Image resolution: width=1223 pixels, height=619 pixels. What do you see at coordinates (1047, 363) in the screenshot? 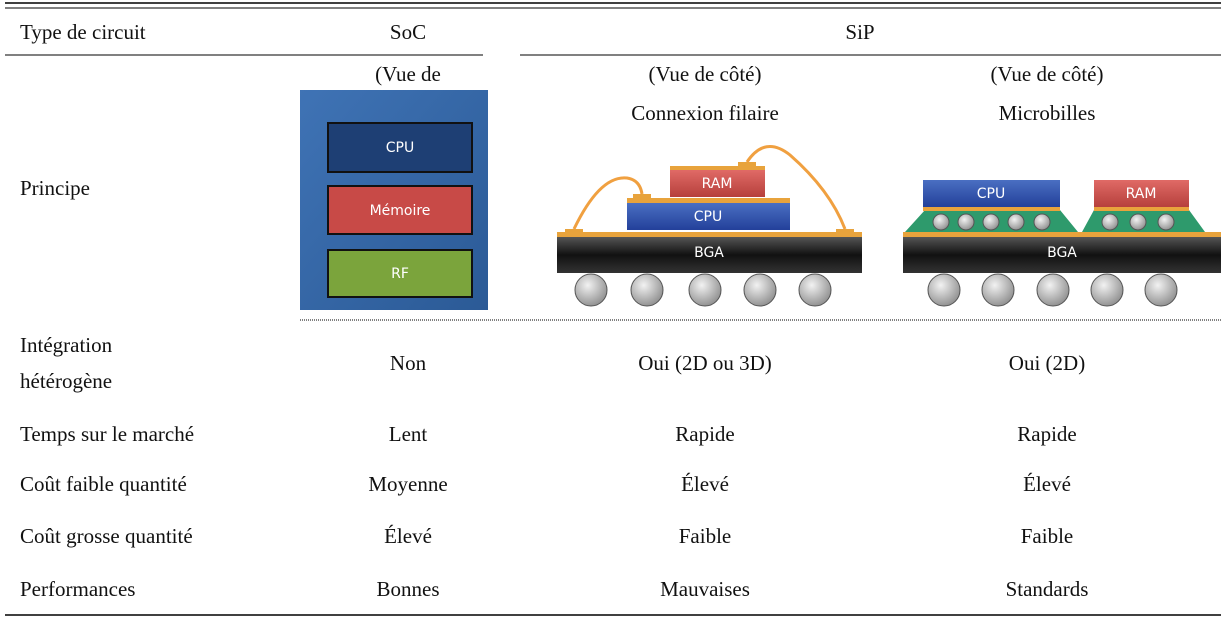
I see `cell: Oui (2D)` at bounding box center [1047, 363].